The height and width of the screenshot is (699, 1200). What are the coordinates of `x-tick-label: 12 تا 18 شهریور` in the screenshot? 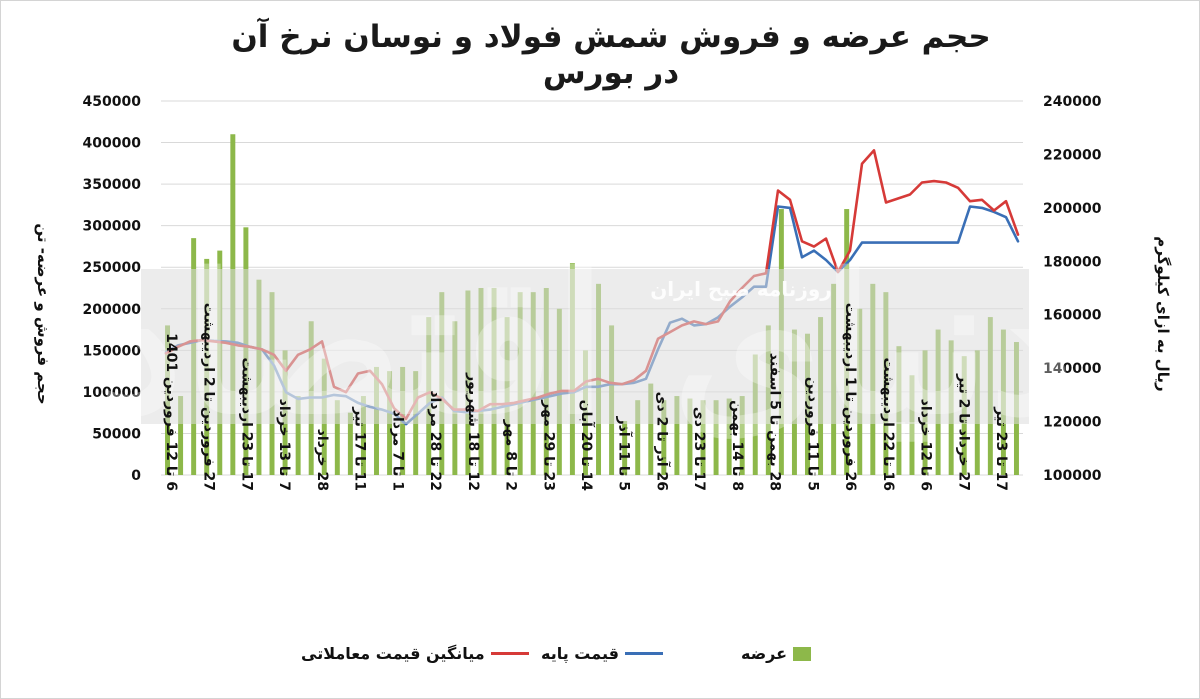 It's located at (473, 431).